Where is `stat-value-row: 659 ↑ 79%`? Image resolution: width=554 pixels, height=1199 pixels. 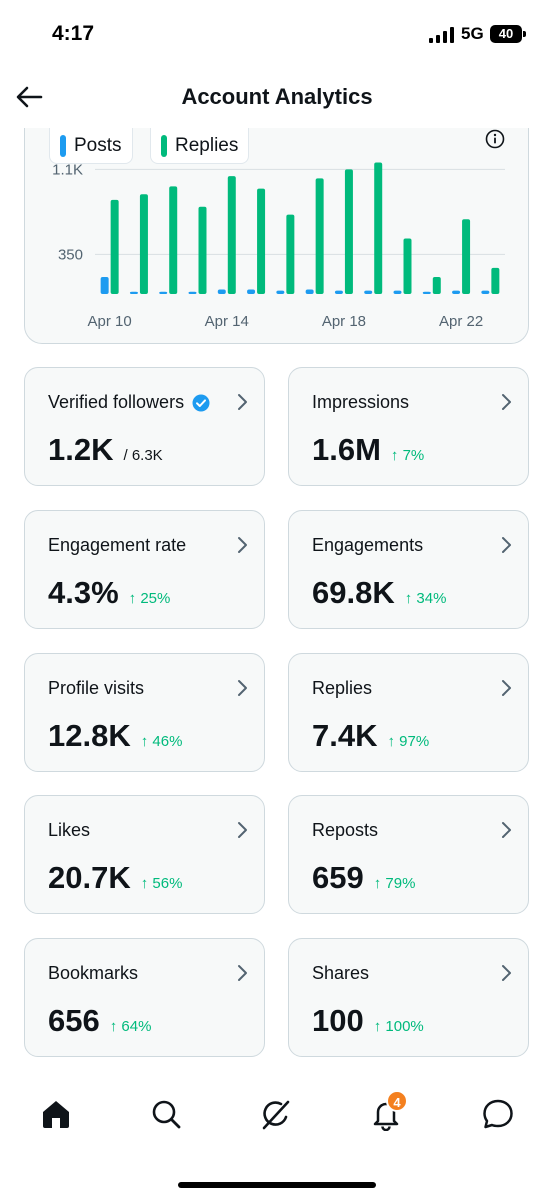
stat-value-row: 659 ↑ 79% is located at coordinates (363, 878).